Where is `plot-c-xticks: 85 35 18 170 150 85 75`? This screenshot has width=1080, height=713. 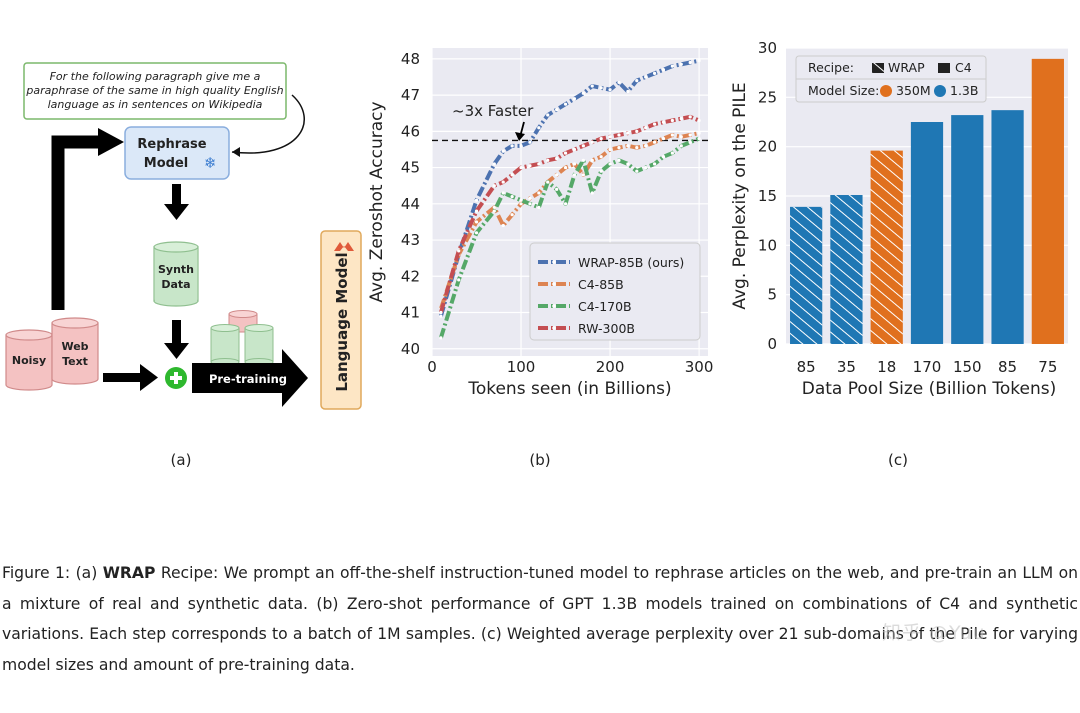 plot-c-xticks: 85 35 18 170 150 85 75 is located at coordinates (927, 367).